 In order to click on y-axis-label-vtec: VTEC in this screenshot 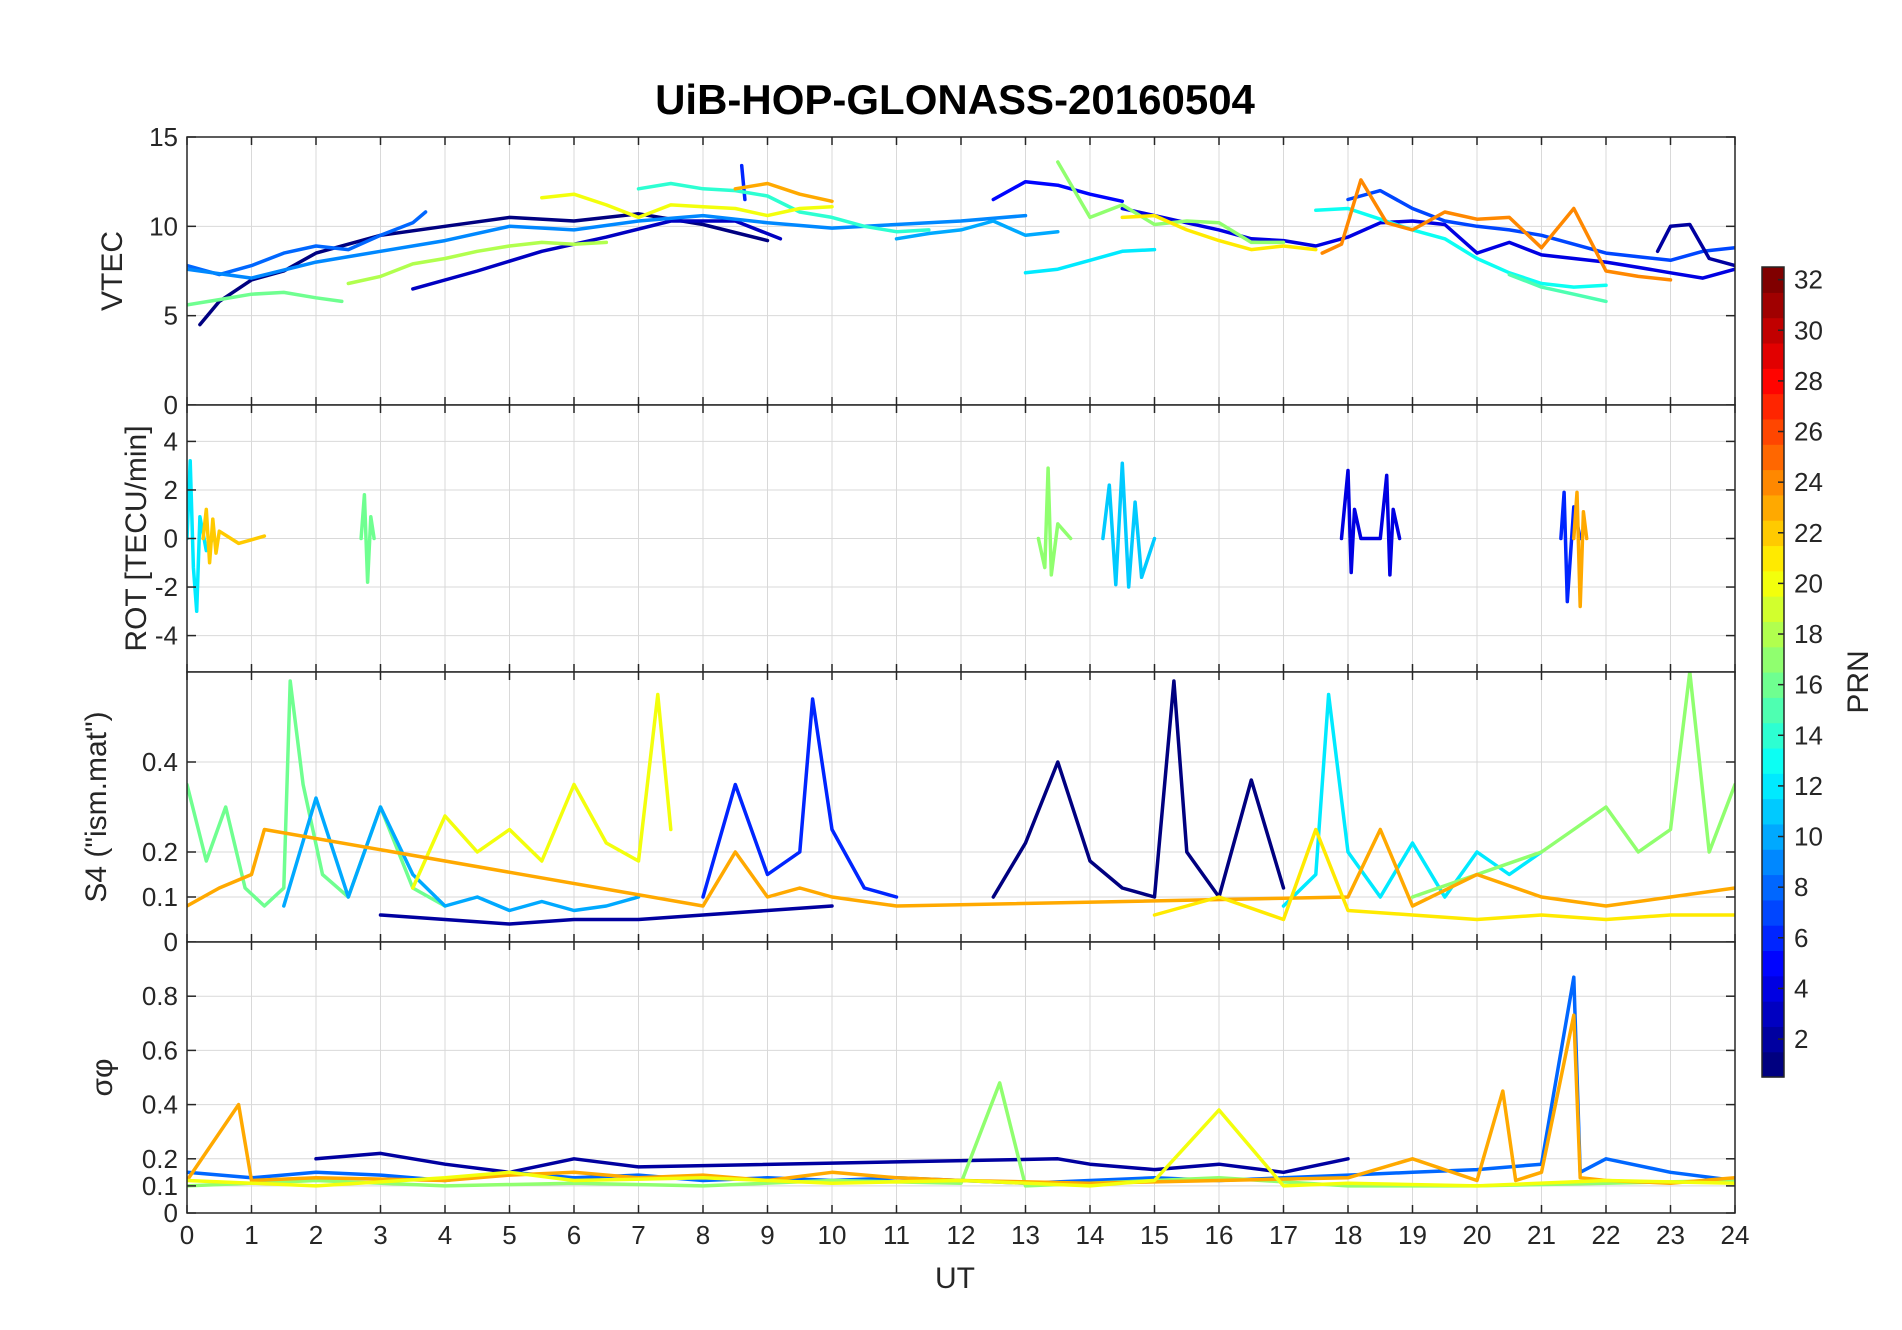, I will do `click(112, 271)`.